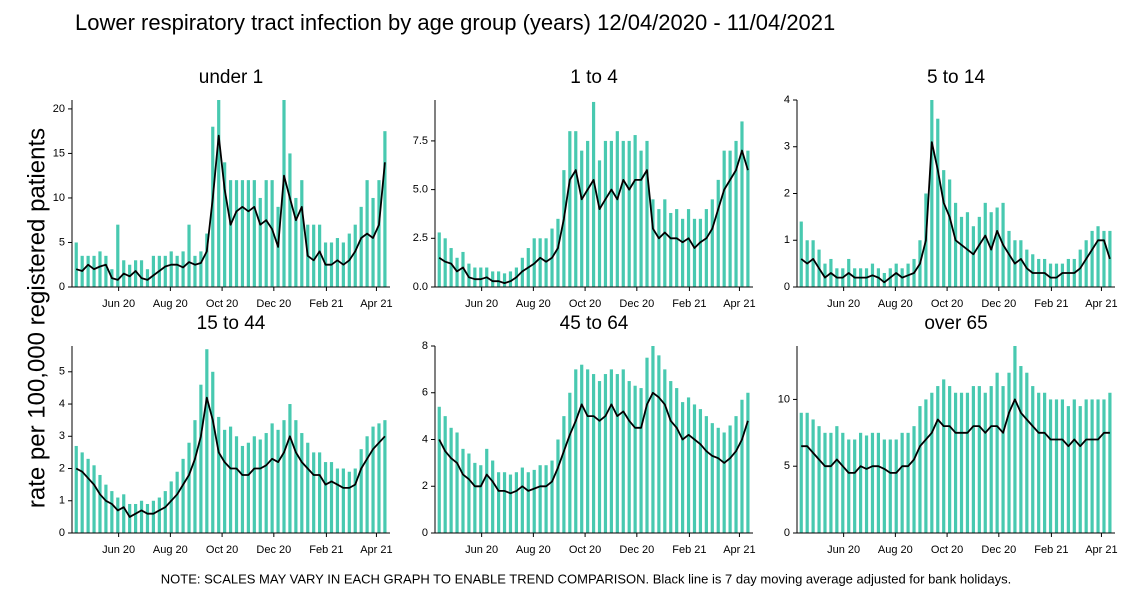  Describe the element at coordinates (59, 109) in the screenshot. I see `y-tick-label: 20` at that location.